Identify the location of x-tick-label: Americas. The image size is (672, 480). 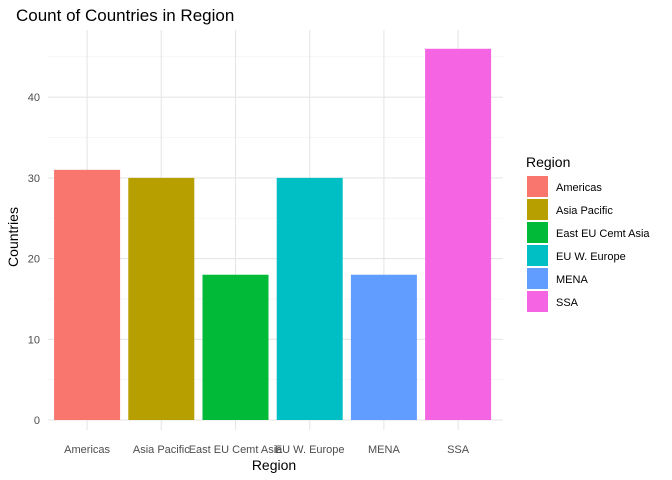
(87, 450).